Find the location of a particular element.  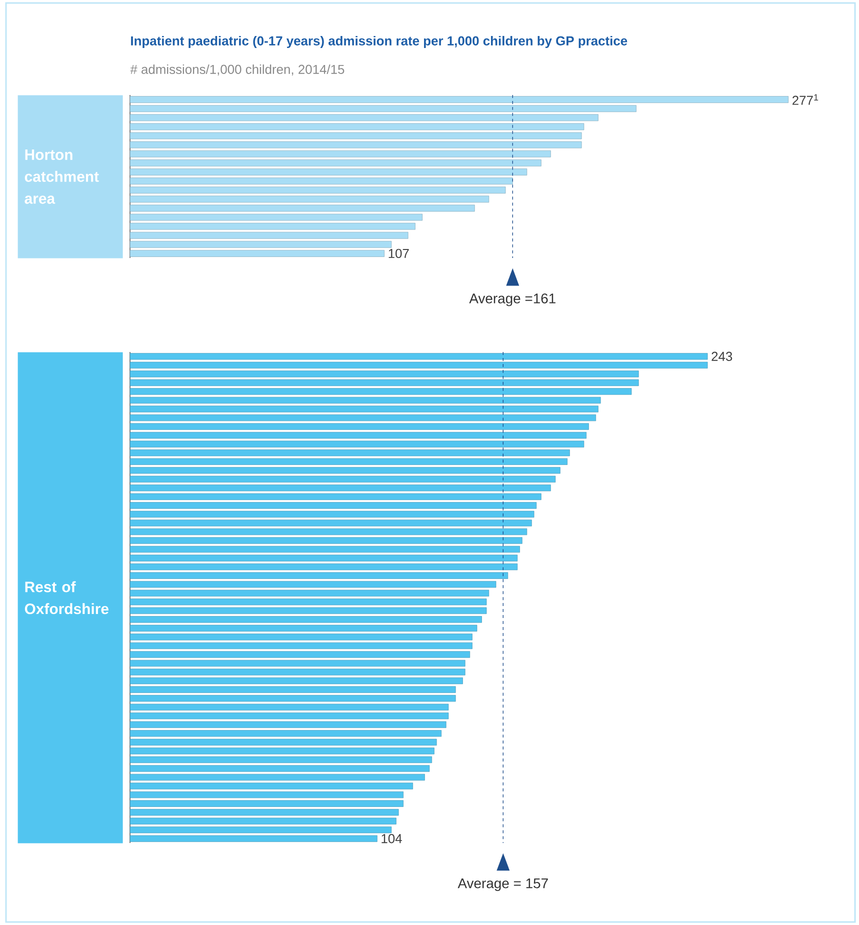

y-axis-title: Rest of Oxfordshire is located at coordinates (66, 597).